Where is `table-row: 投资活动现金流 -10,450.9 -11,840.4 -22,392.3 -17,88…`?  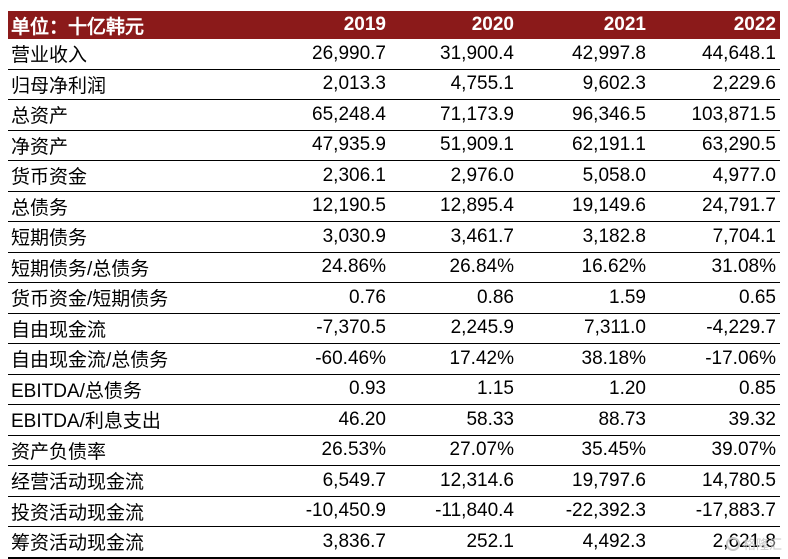 table-row: 投资活动现金流 -10,450.9 -11,840.4 -22,392.3 -17,88… is located at coordinates (394, 511).